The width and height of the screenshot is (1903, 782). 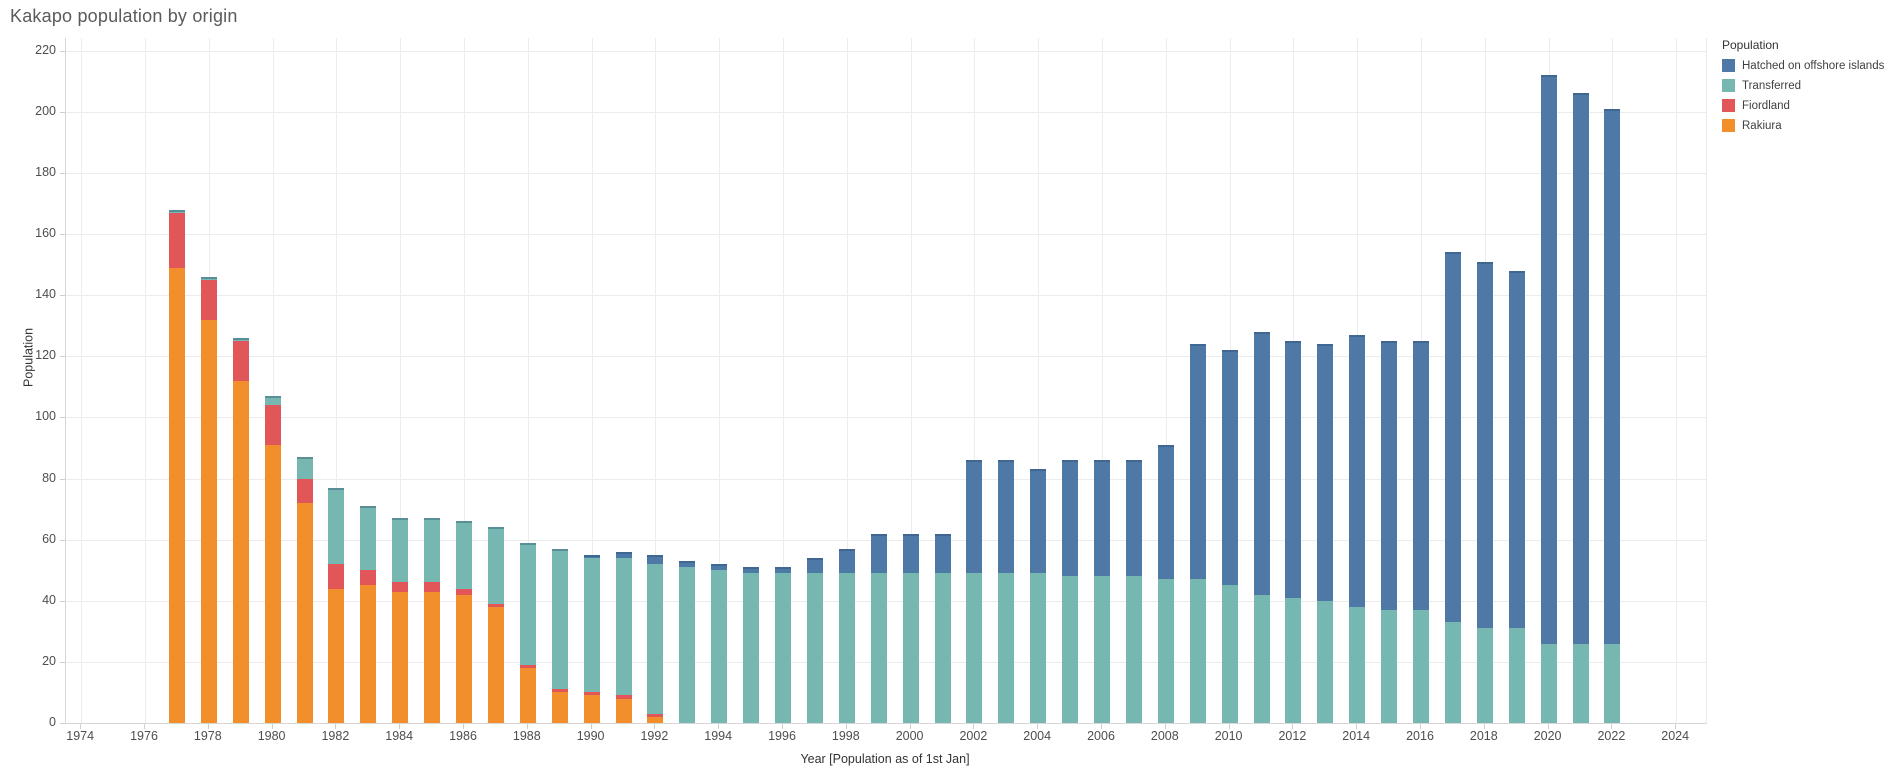 I want to click on bar-segment-hatched-on-offshore-islands-2003, so click(x=1006, y=517).